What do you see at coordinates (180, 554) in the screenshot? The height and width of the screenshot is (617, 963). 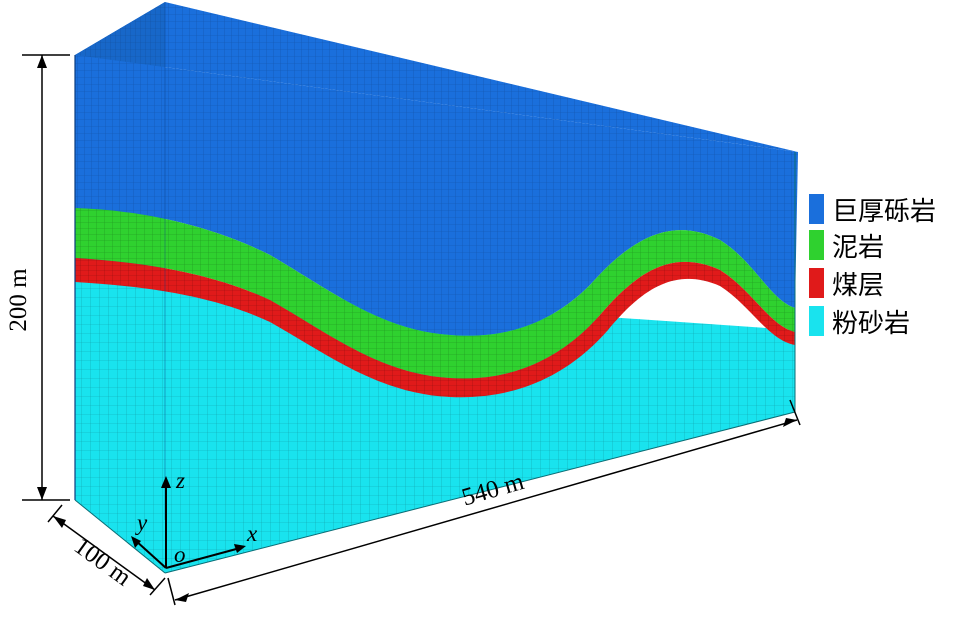 I see `origin-label: o` at bounding box center [180, 554].